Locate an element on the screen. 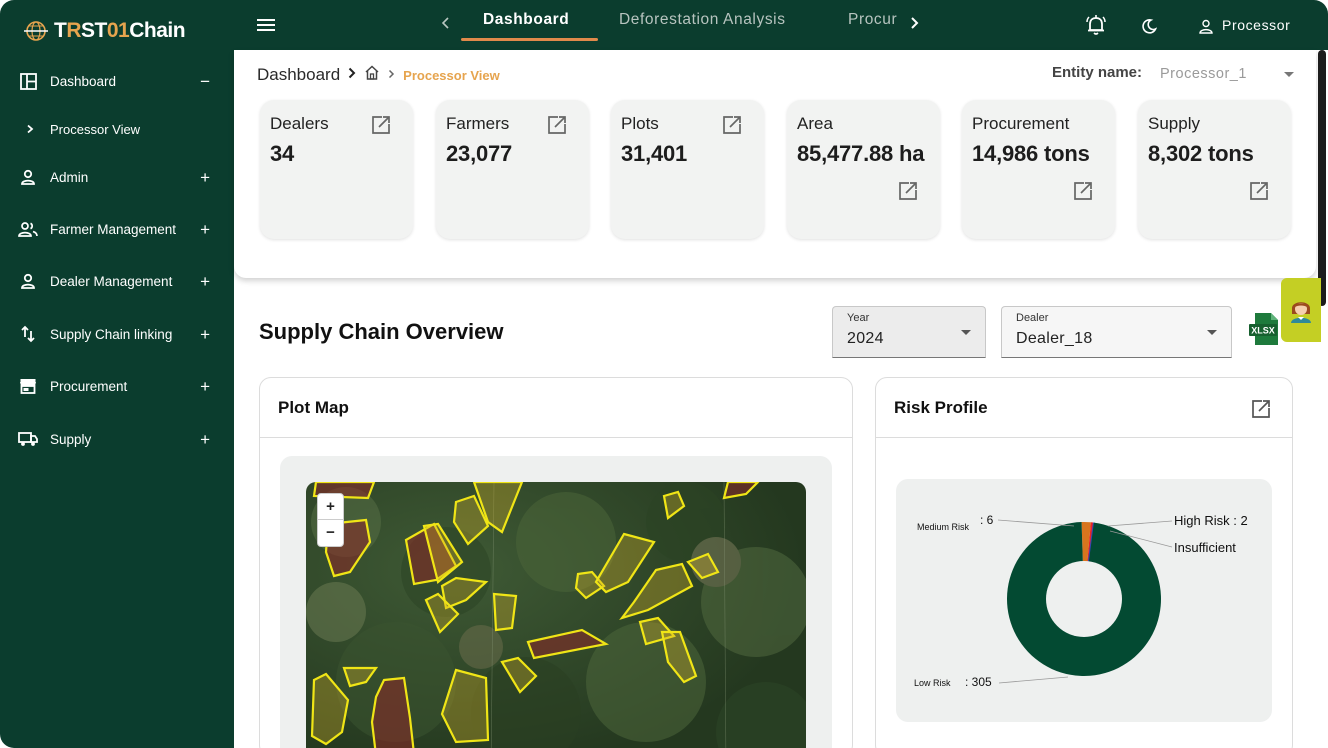 The width and height of the screenshot is (1328, 748). sidebar-item-admin: Admin + is located at coordinates (117, 177).